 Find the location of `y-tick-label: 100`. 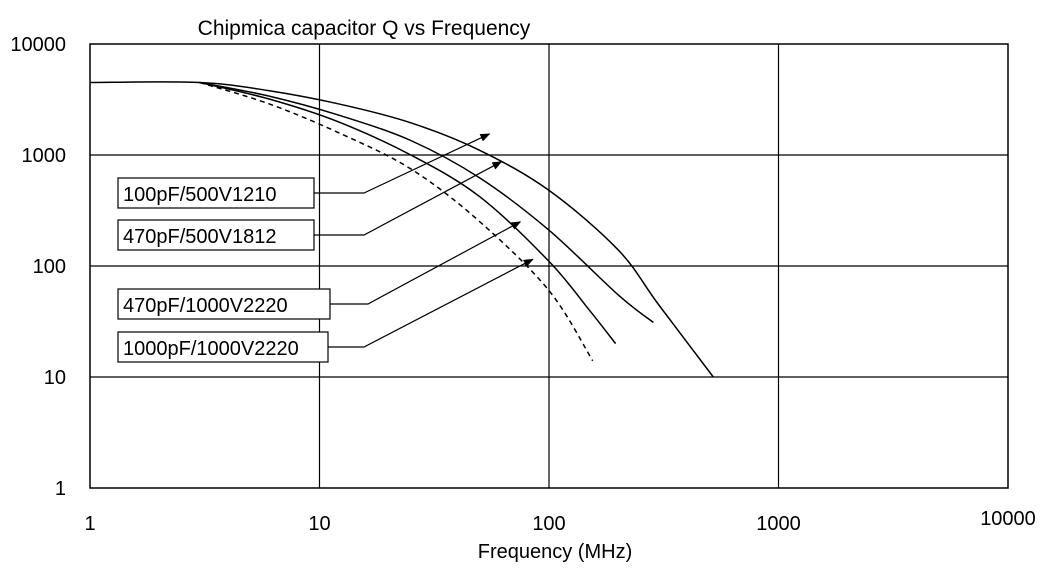

y-tick-label: 100 is located at coordinates (49, 267).